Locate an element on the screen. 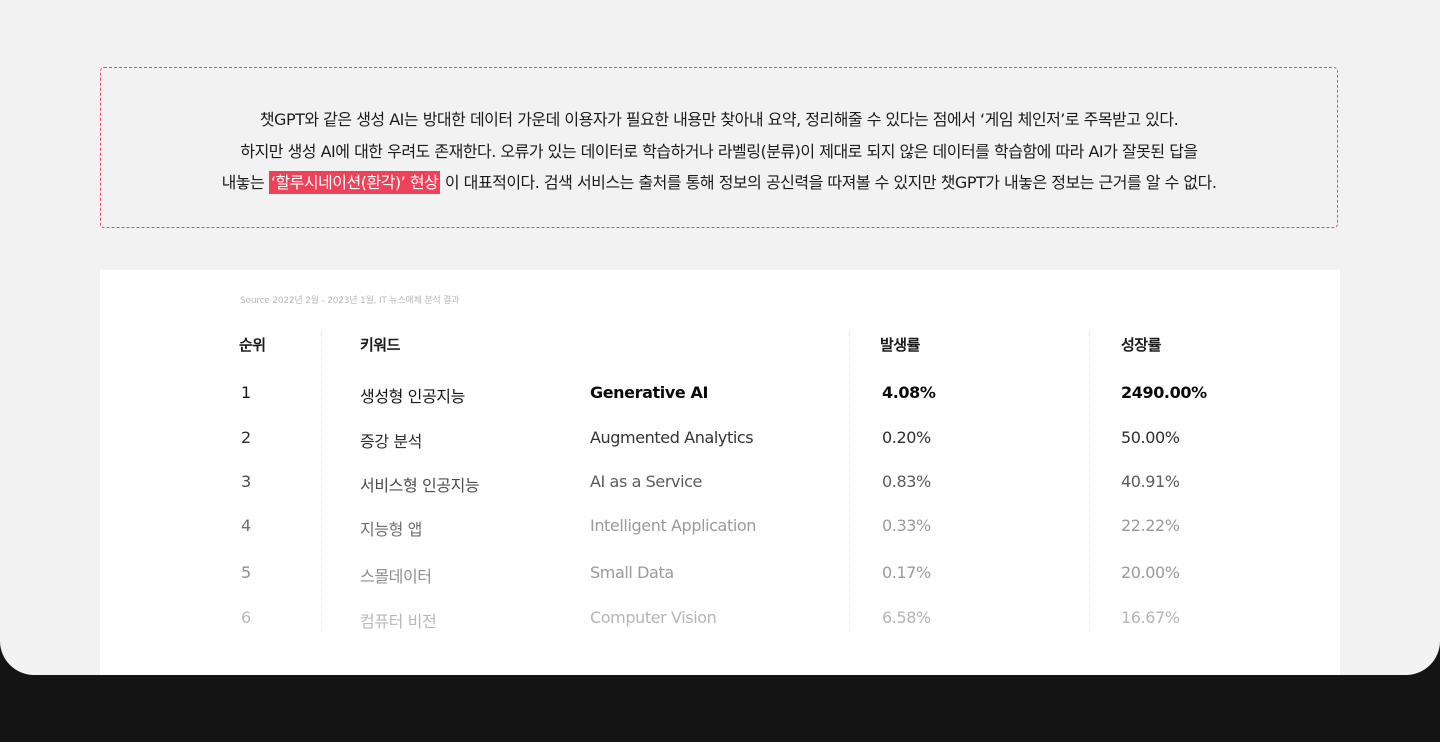  table-row: 2 증강 분석 Augmented Analytics 0.20% 50.00% is located at coordinates (720, 443).